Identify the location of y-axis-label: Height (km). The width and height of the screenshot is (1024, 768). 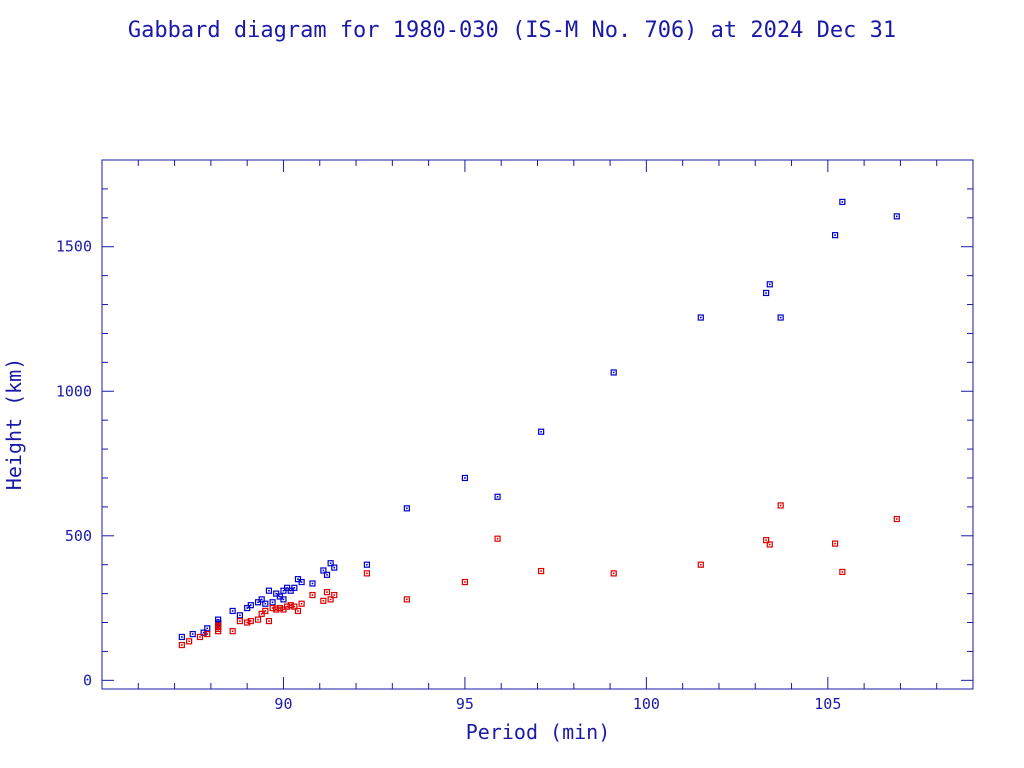
(14, 424).